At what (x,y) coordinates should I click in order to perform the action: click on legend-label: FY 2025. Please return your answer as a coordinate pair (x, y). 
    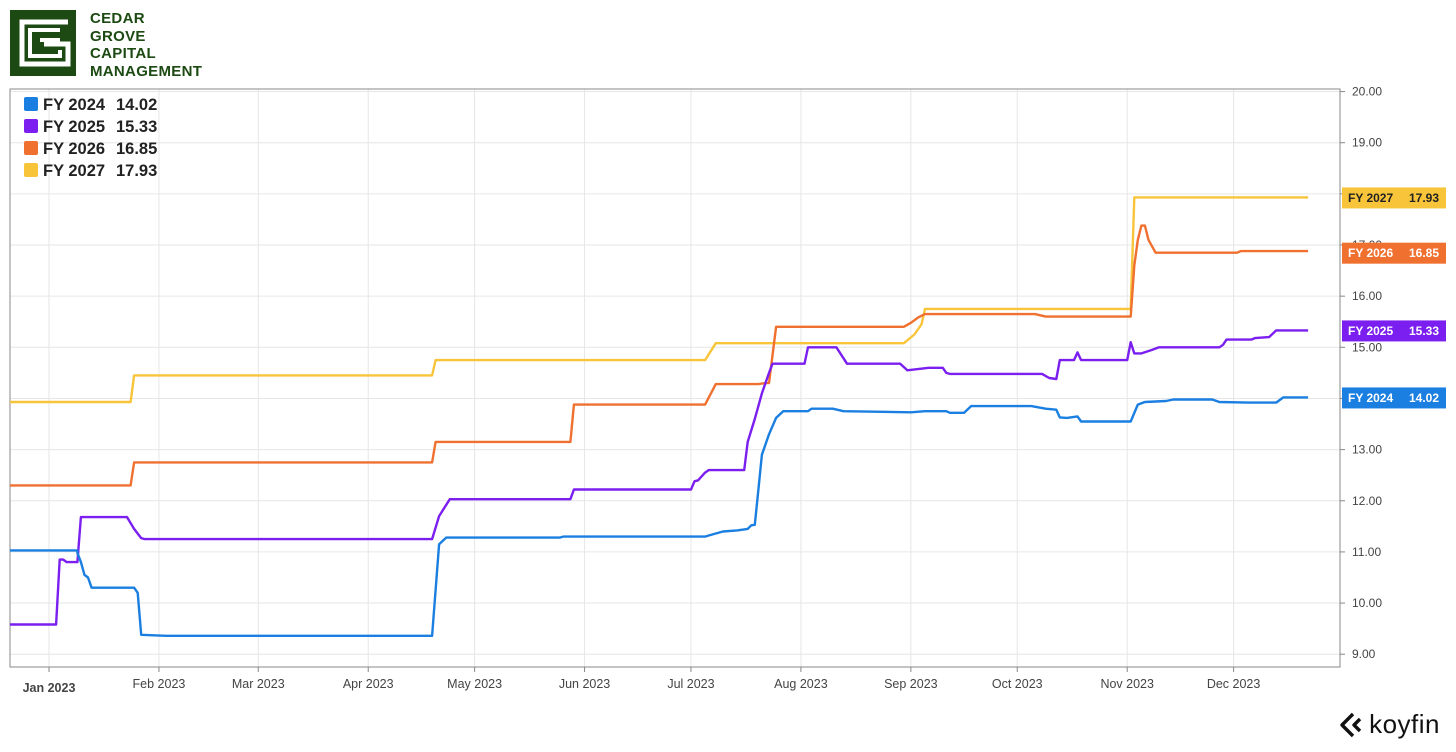
    Looking at the image, I should click on (74, 127).